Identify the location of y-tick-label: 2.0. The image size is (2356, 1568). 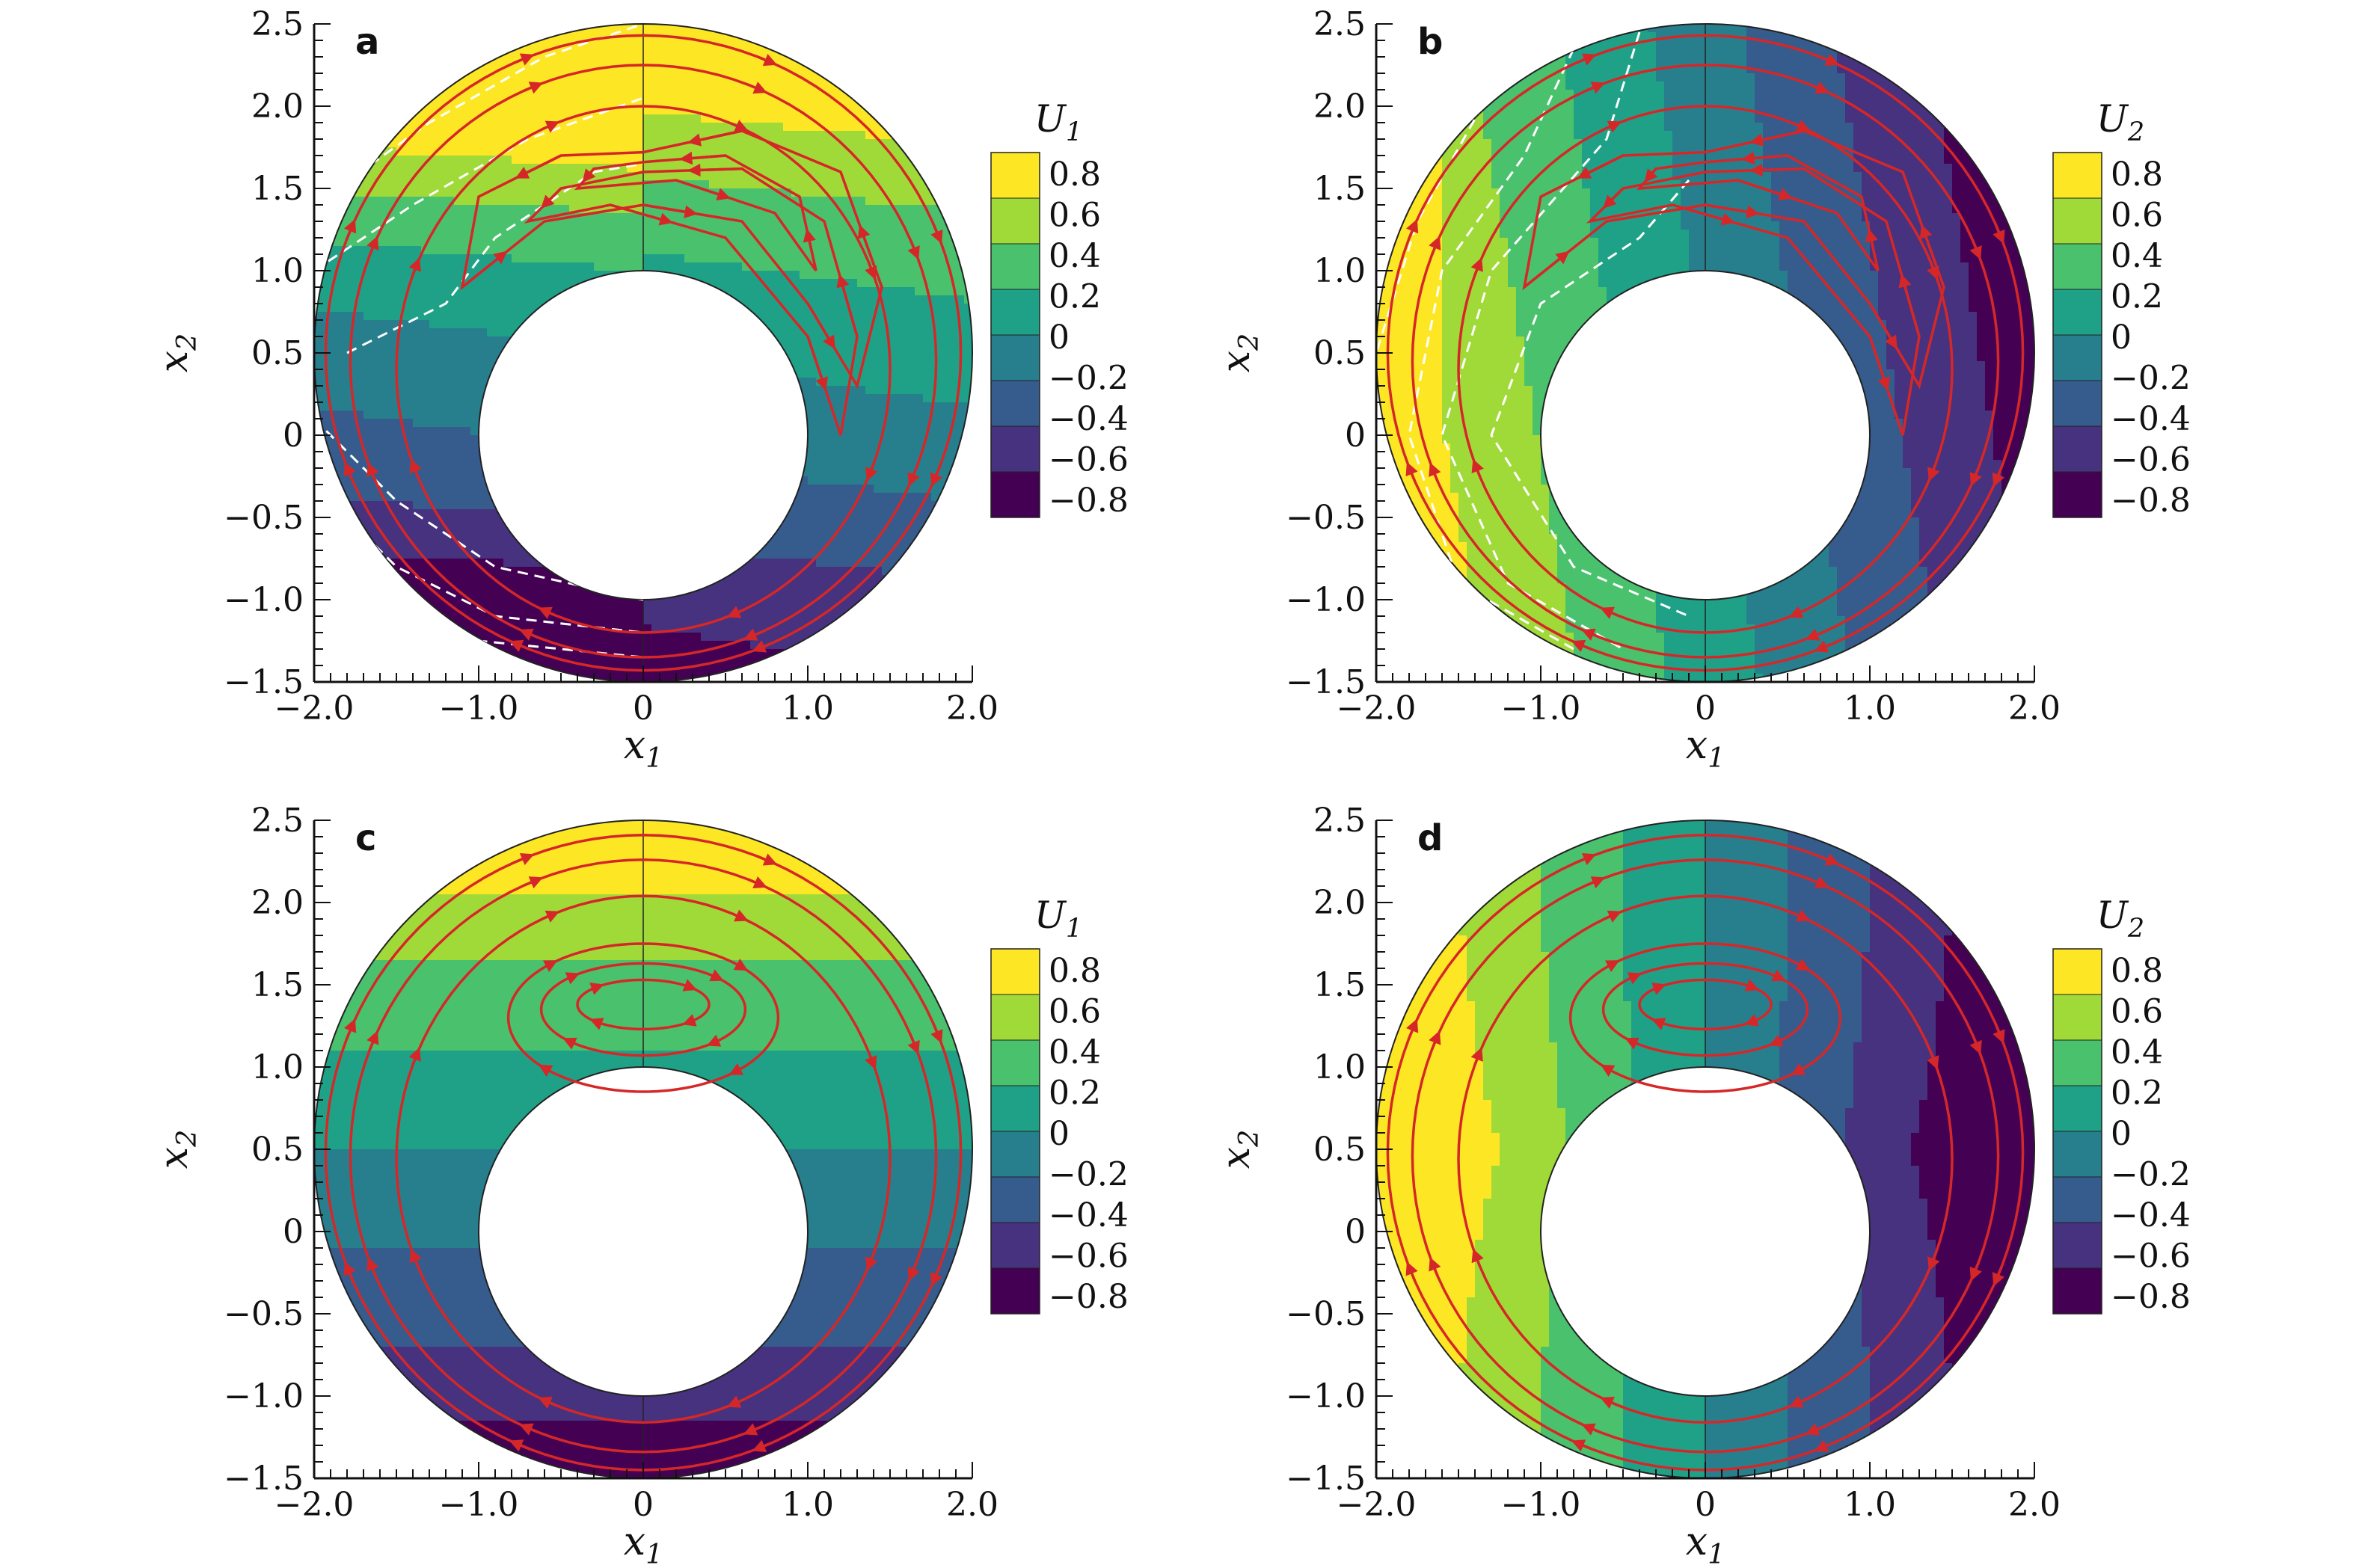
(277, 106).